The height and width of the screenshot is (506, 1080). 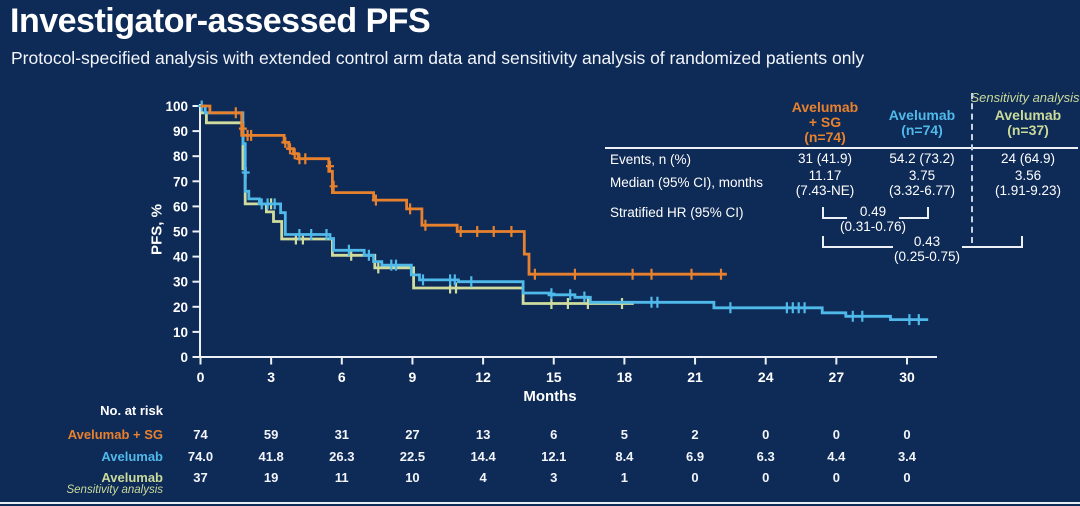 I want to click on risk-value: 19, so click(x=271, y=477).